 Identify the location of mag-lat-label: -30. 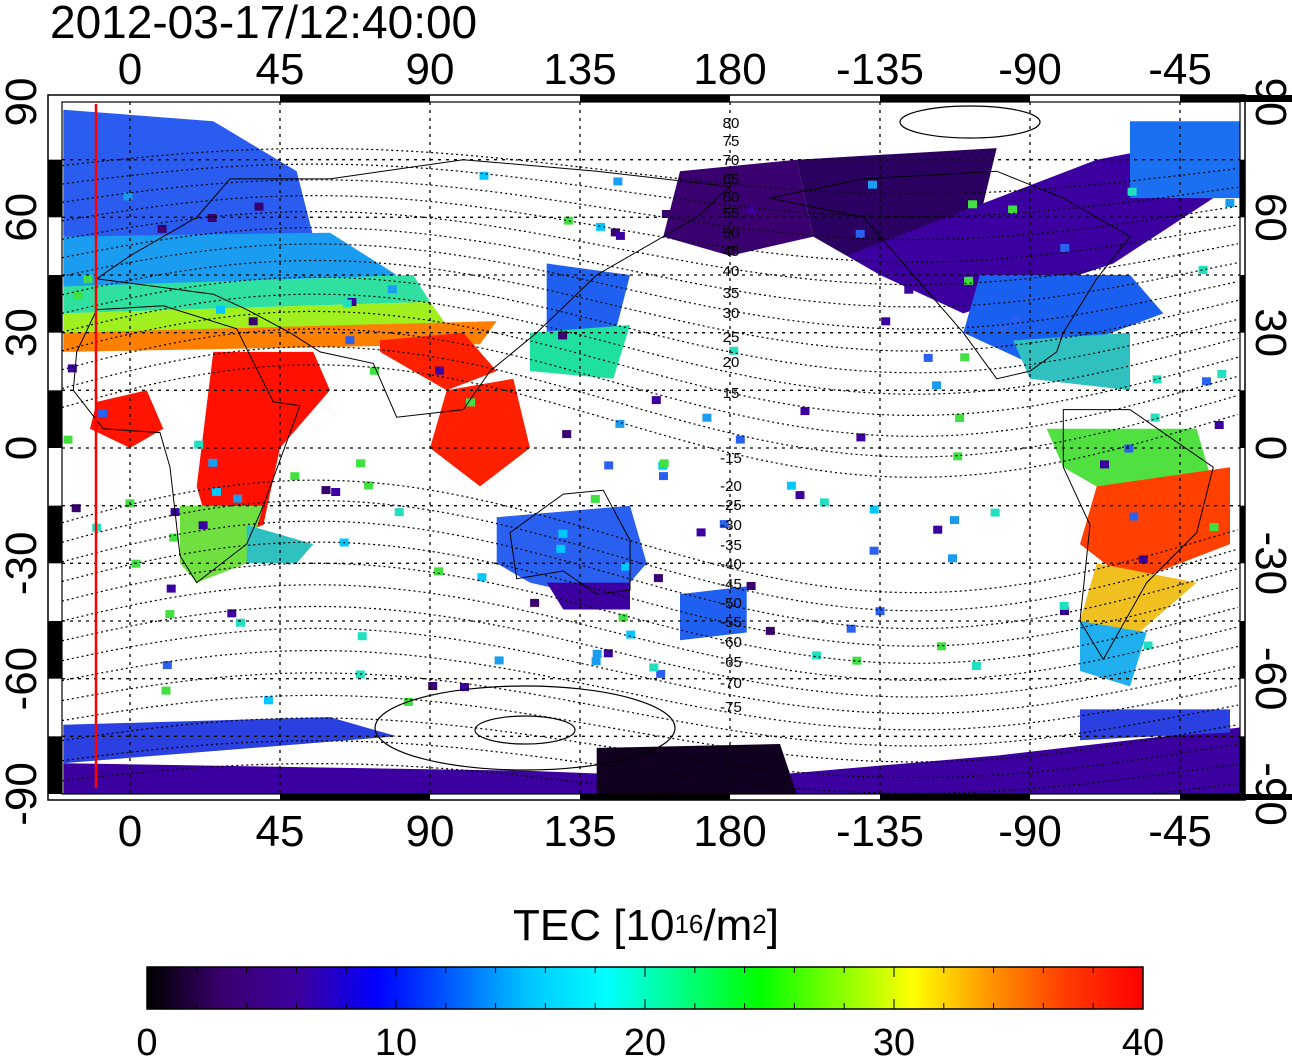
(731, 525).